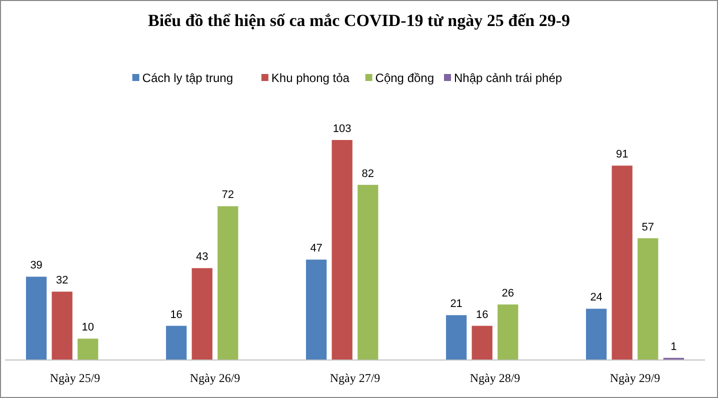 The height and width of the screenshot is (398, 718). What do you see at coordinates (310, 78) in the screenshot?
I see `legend-label: Khu phong tỏa` at bounding box center [310, 78].